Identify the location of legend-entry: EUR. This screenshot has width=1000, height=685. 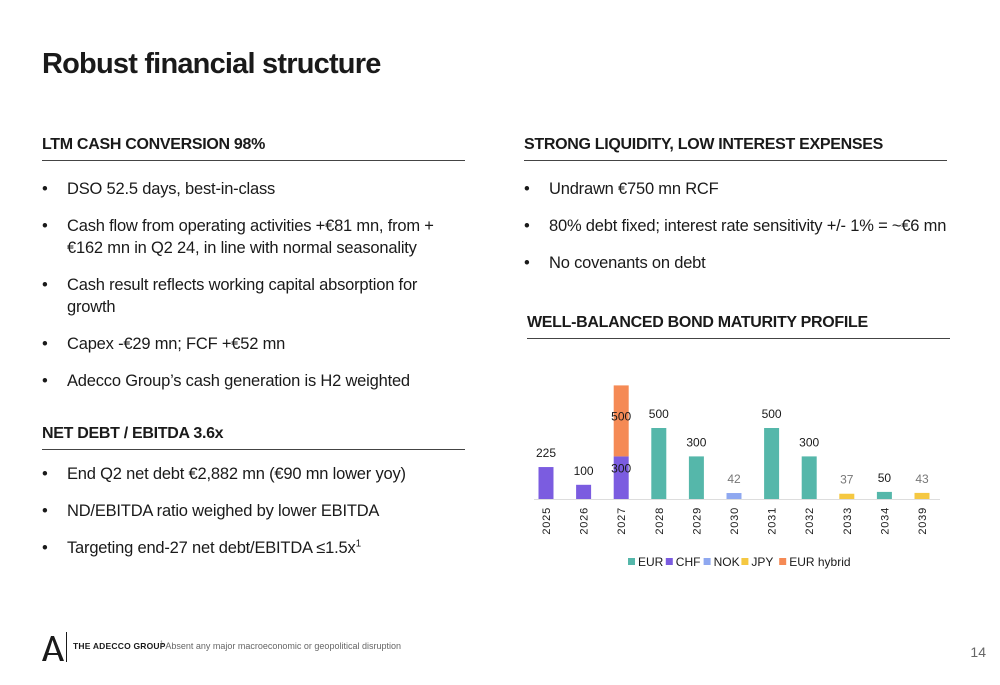
(651, 562).